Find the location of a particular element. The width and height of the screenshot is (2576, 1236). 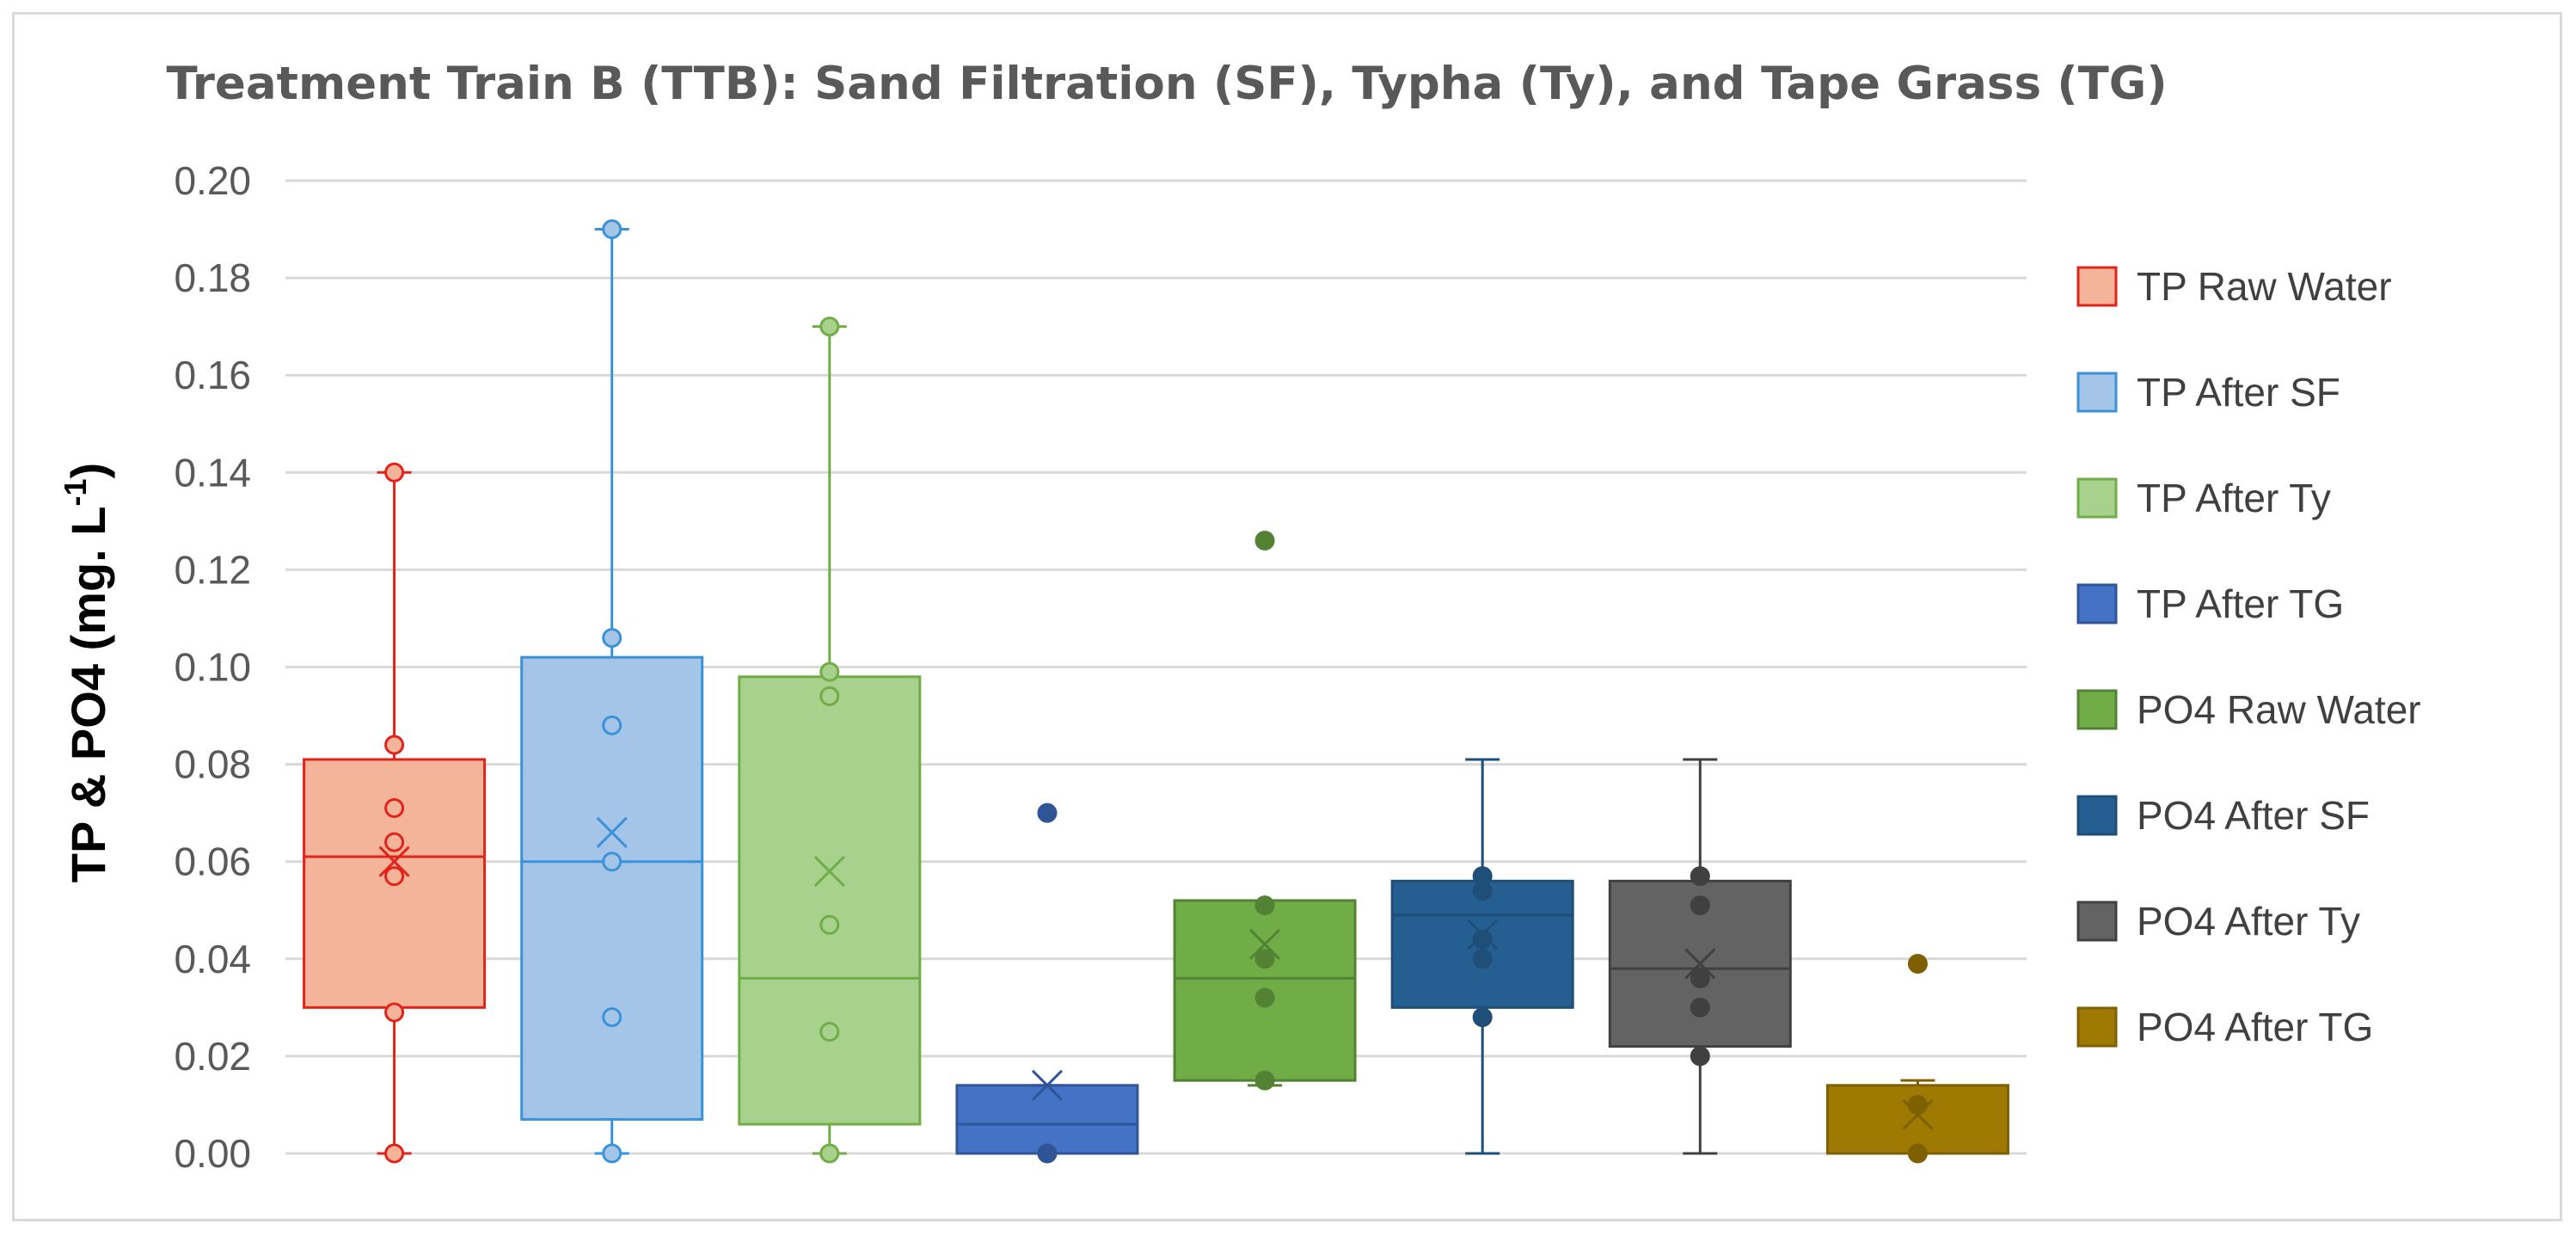

legend-item: PO4 After Ty is located at coordinates (2218, 921).